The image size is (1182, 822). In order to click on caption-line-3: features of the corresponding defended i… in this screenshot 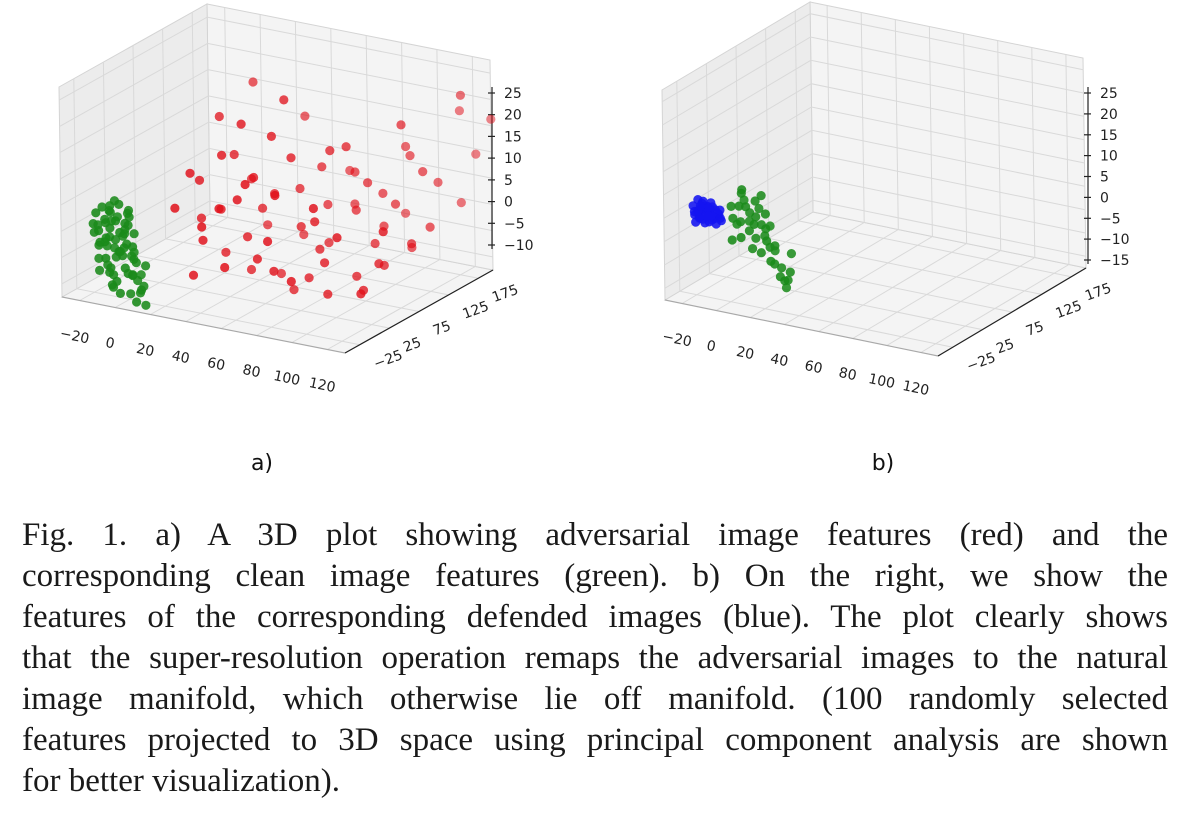, I will do `click(595, 617)`.